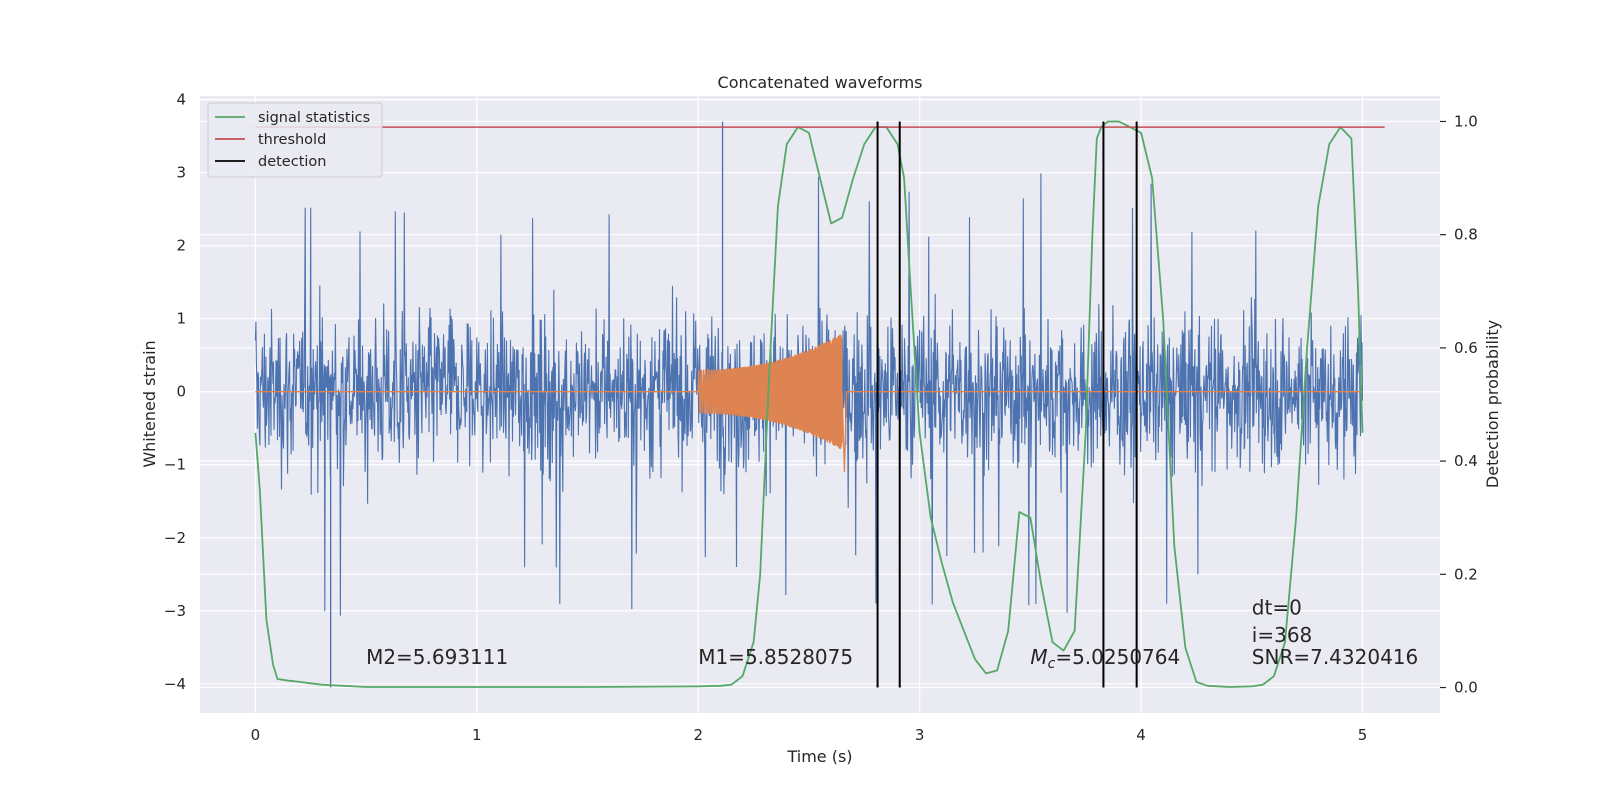  What do you see at coordinates (181, 392) in the screenshot?
I see `y-tick-label-left: 0` at bounding box center [181, 392].